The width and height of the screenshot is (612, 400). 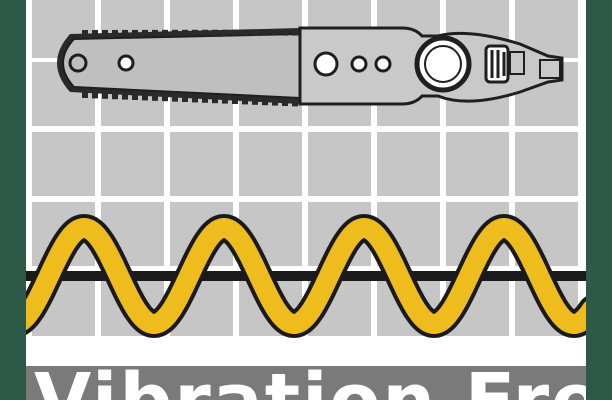 I want to click on banner: Vibration Free, so click(x=319, y=379).